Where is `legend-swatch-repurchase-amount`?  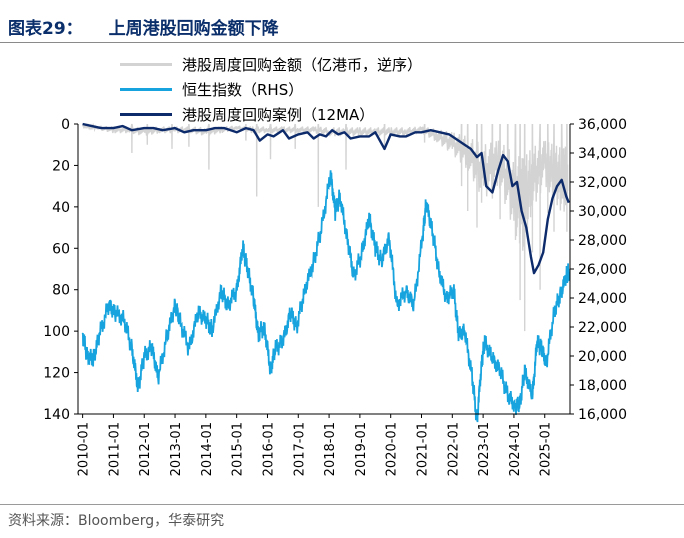 legend-swatch-repurchase-amount is located at coordinates (146, 64).